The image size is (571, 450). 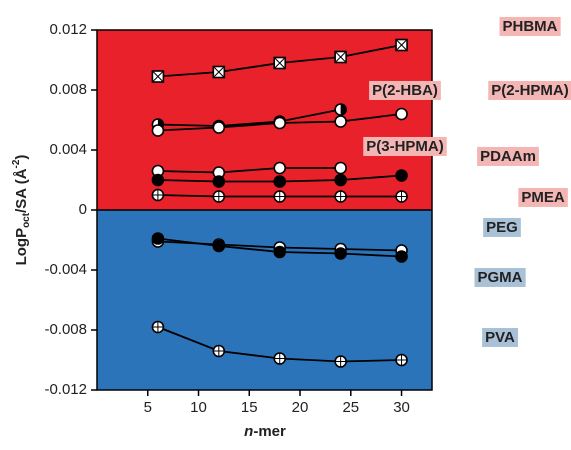 What do you see at coordinates (83, 209) in the screenshot?
I see `y-tick-label: 0` at bounding box center [83, 209].